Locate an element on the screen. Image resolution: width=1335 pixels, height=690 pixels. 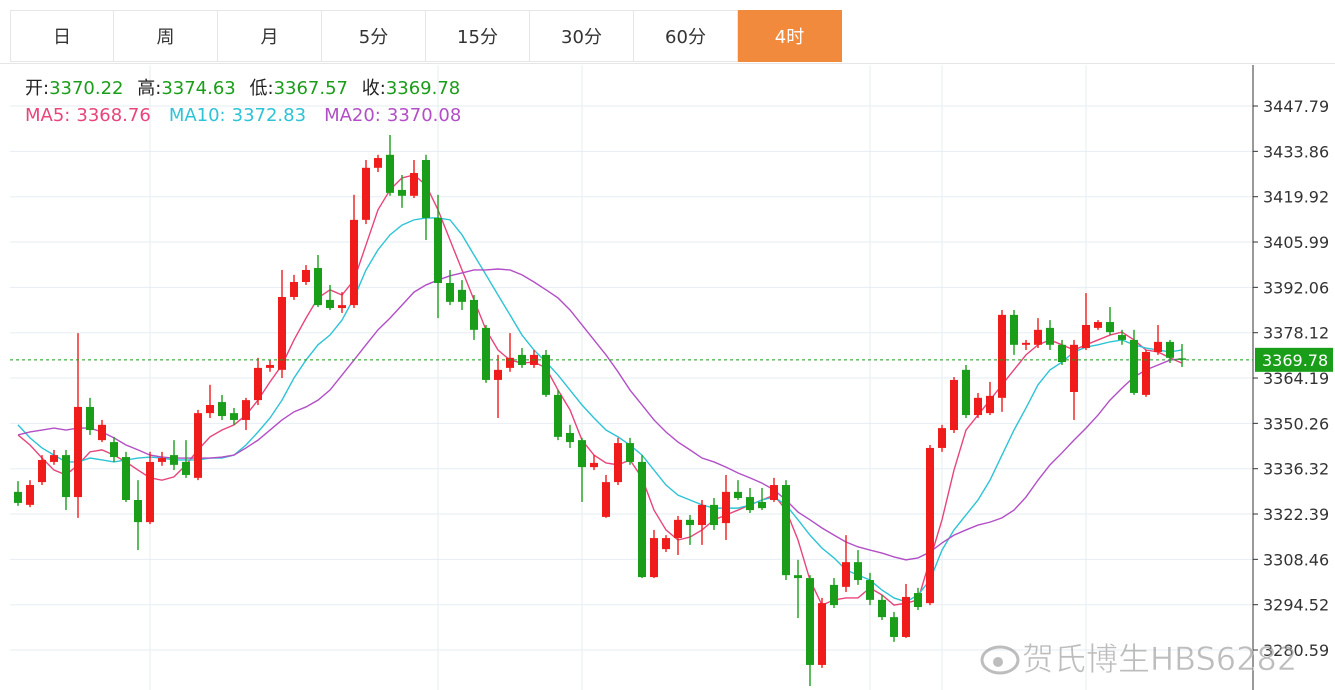
period-tab: 30分 is located at coordinates (582, 36).